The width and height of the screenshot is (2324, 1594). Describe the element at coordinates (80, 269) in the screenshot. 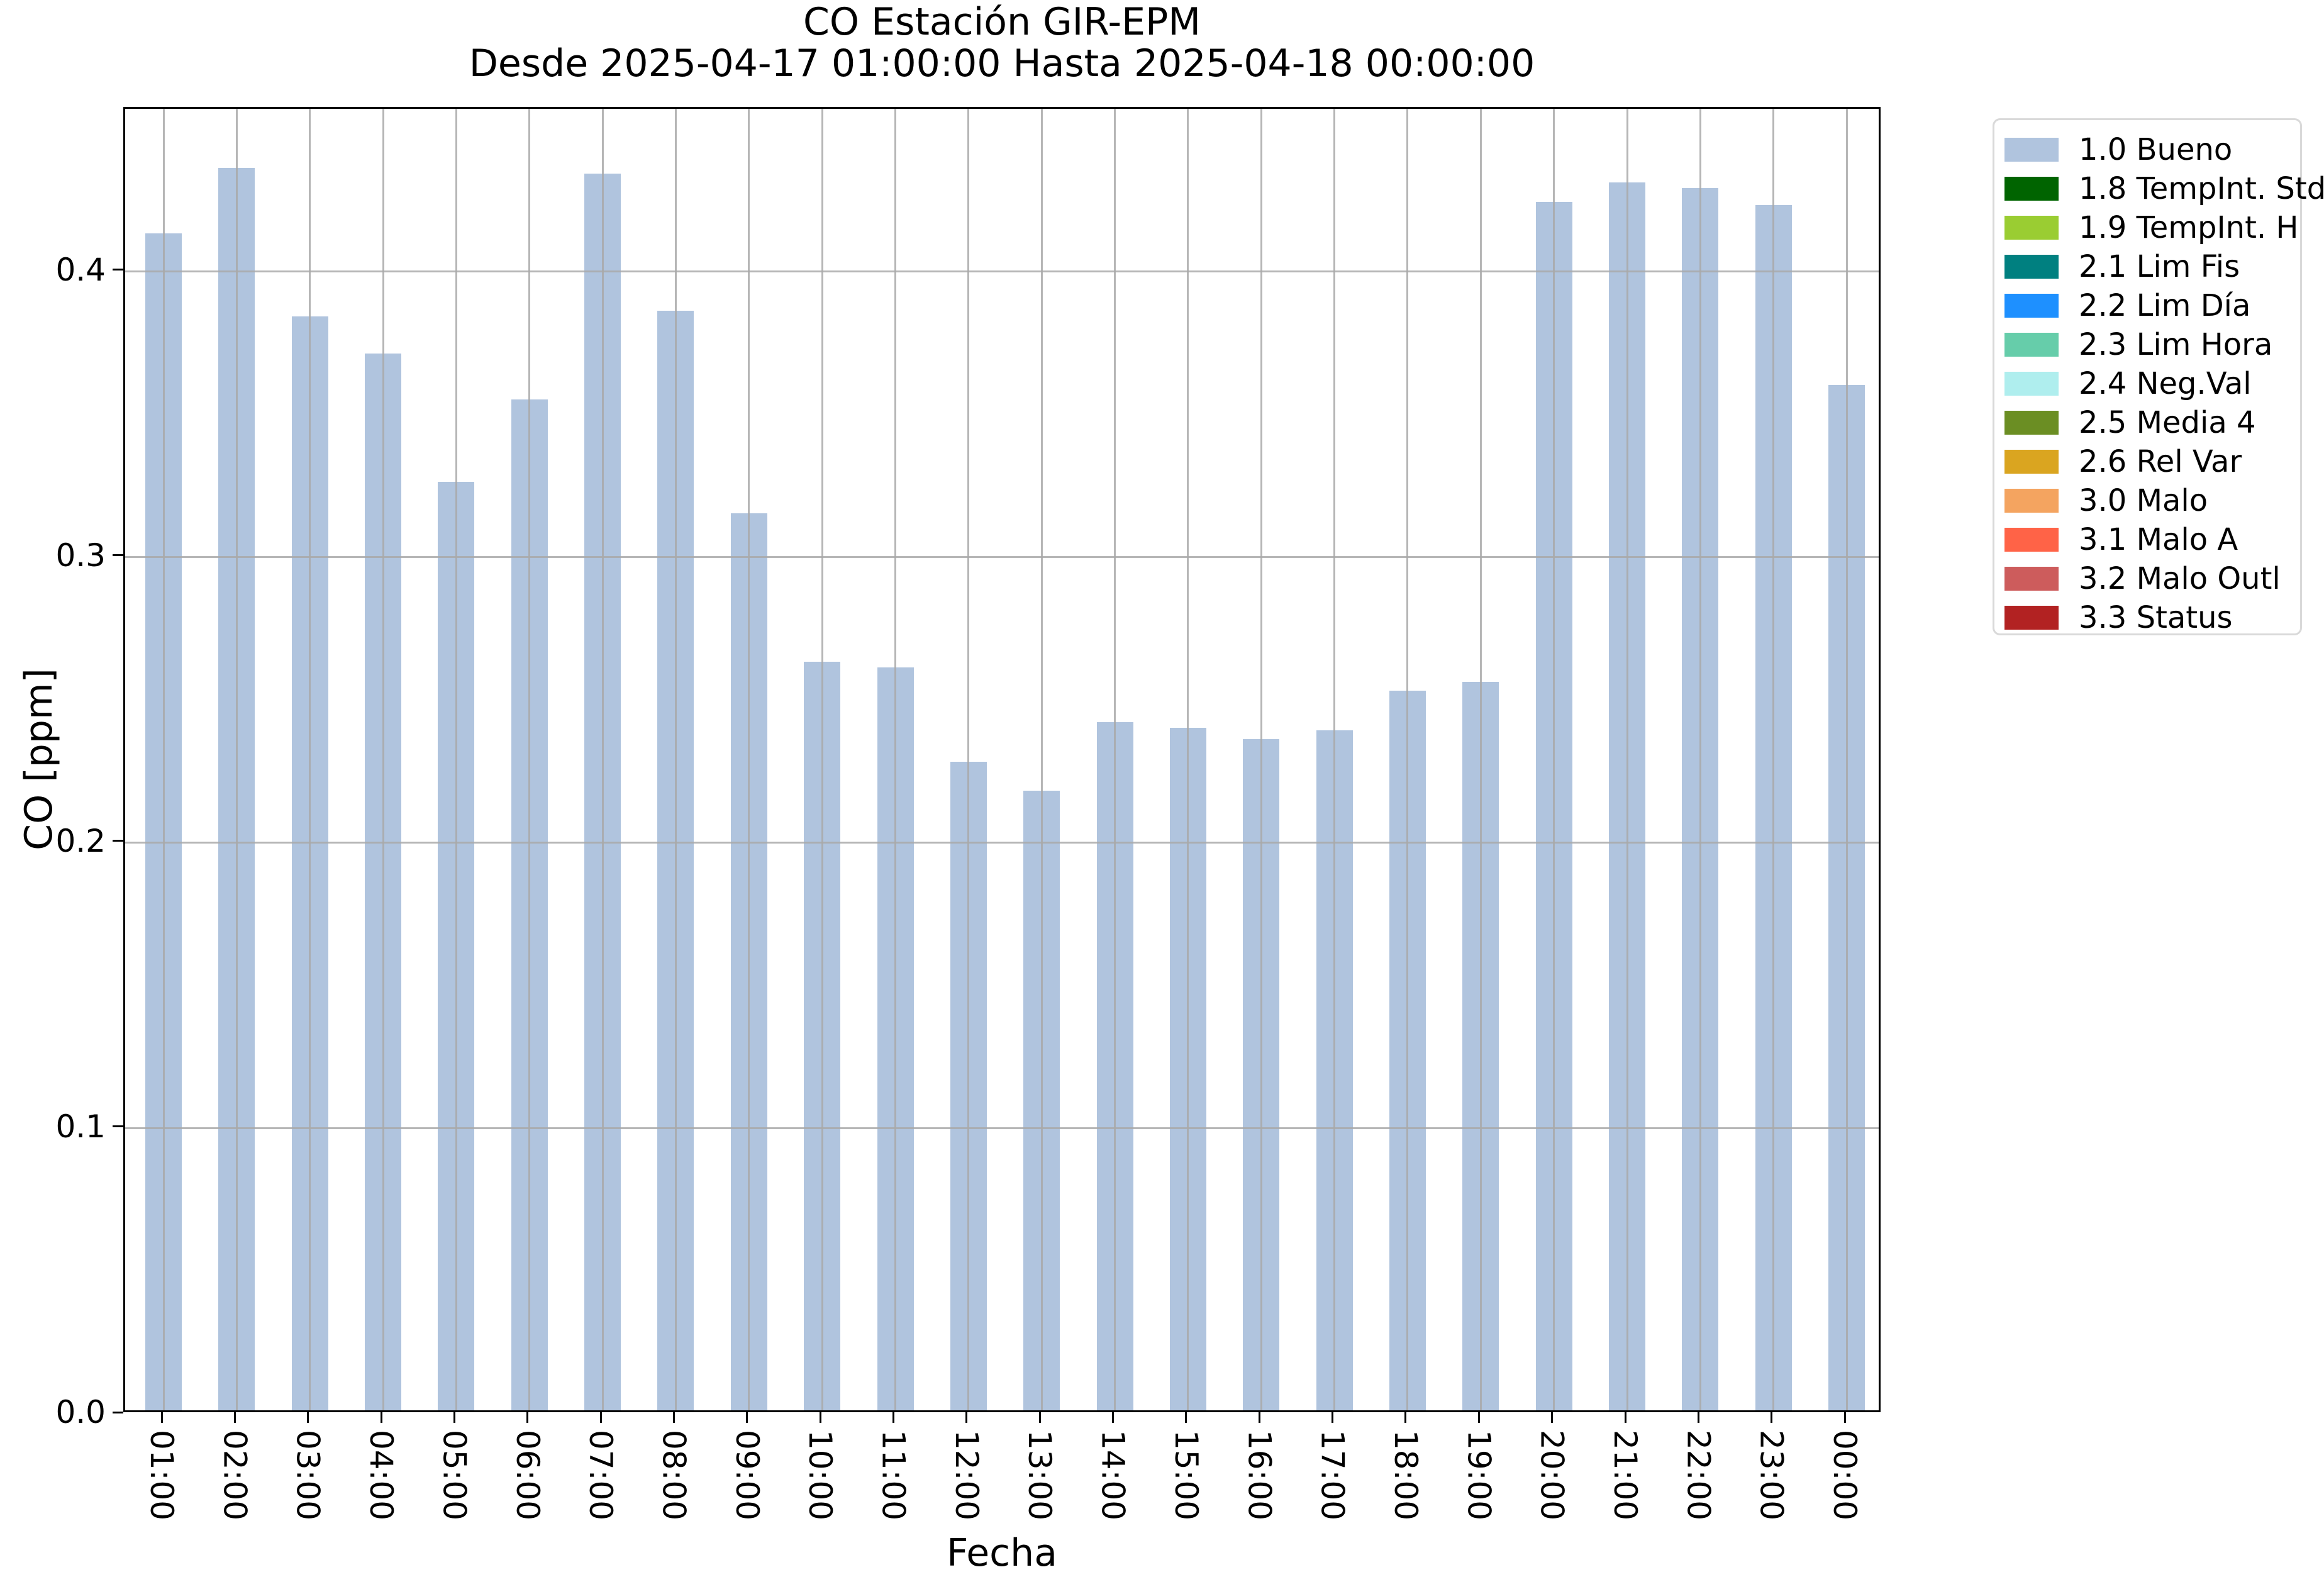

I see `y-tick-label-0.4: 0.4` at that location.